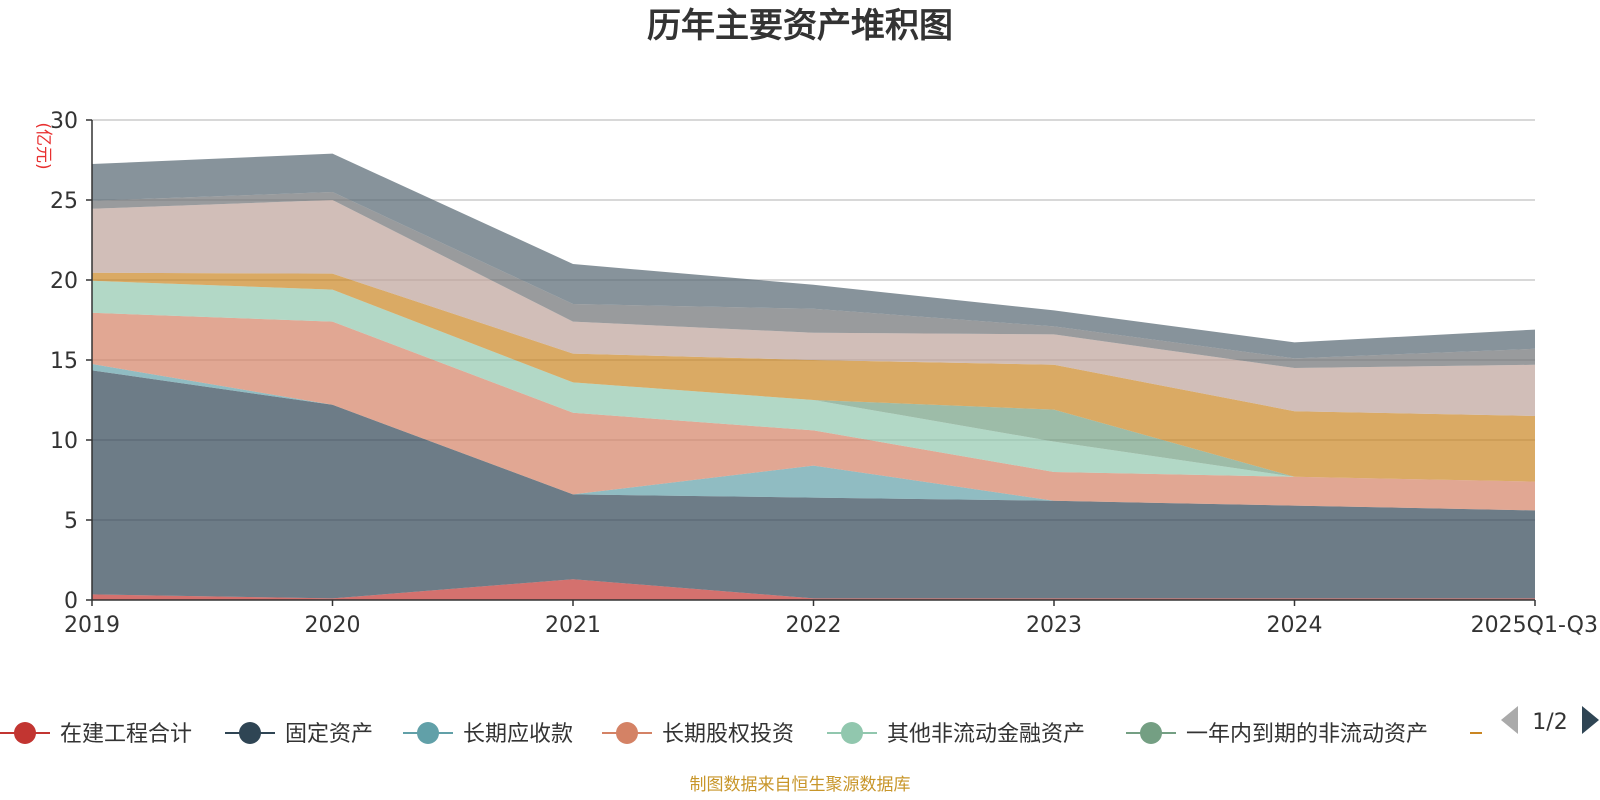  I want to click on y-tick-label: 0, so click(71, 601).